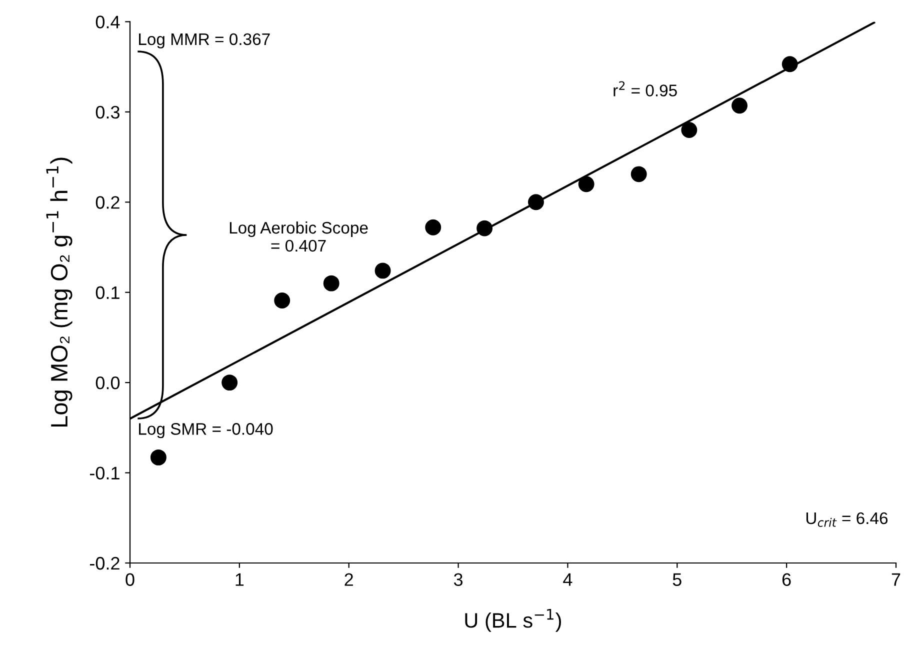 Image resolution: width=904 pixels, height=653 pixels. Describe the element at coordinates (108, 112) in the screenshot. I see `y-tick-label: 0.3` at that location.